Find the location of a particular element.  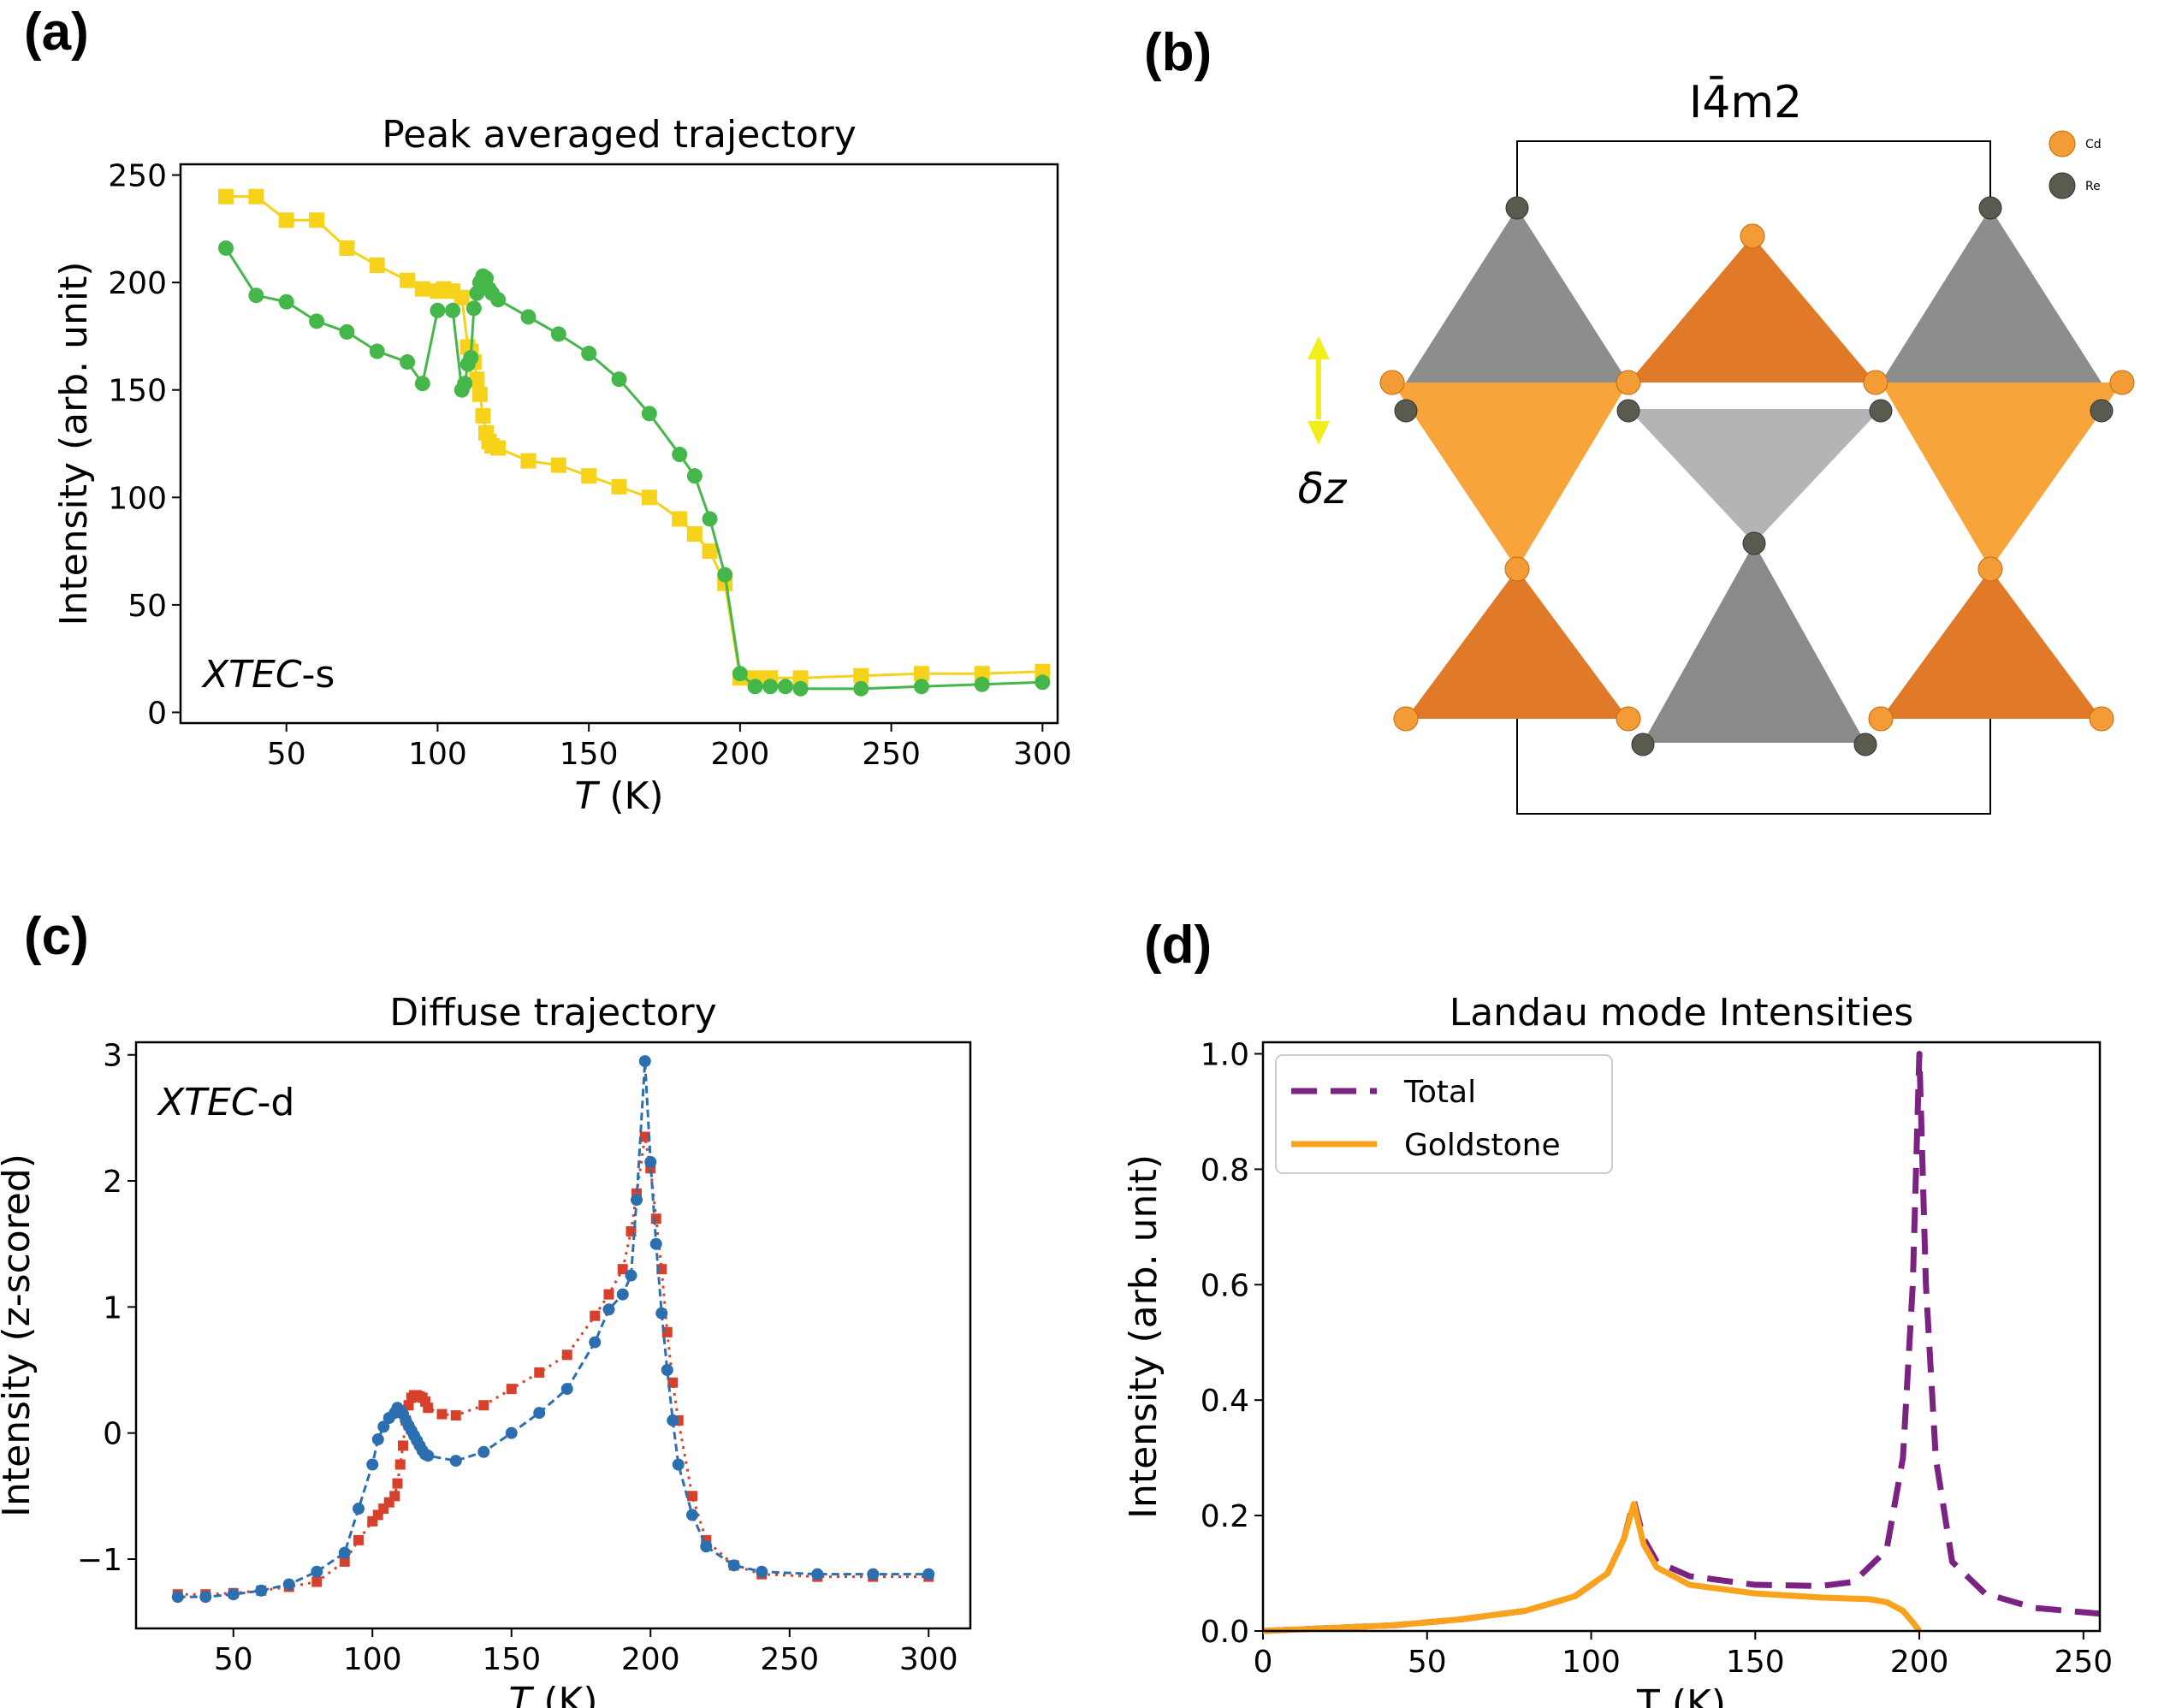

re-tetrahedron is located at coordinates (1754, 476).